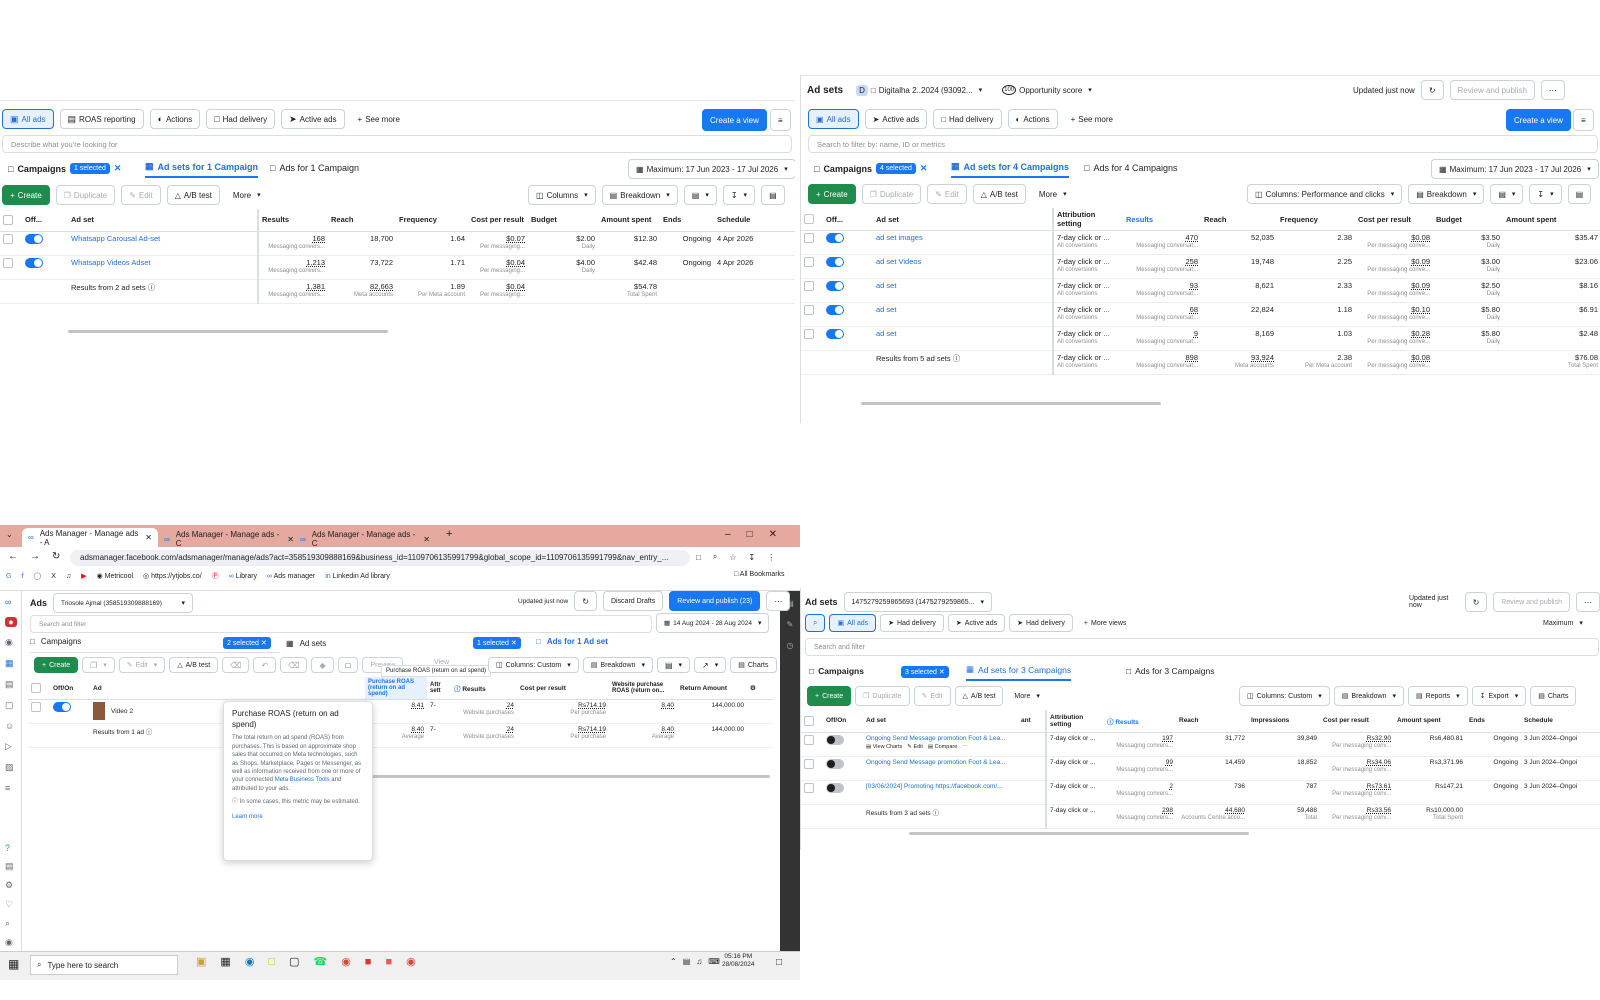 This screenshot has height=1000, width=1600. I want to click on col-amount-spent: Amount spent, so click(1430, 721).